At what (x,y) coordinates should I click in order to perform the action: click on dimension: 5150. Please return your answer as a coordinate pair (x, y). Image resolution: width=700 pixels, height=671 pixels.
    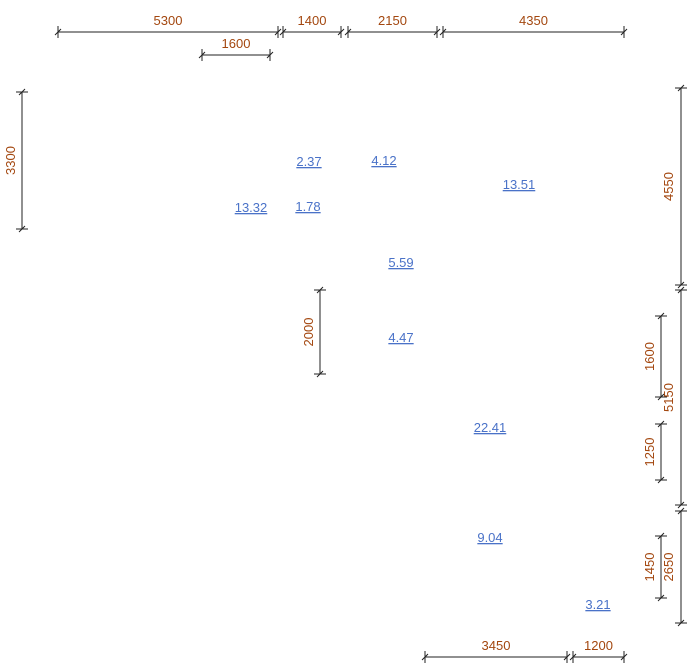
    Looking at the image, I should click on (674, 397).